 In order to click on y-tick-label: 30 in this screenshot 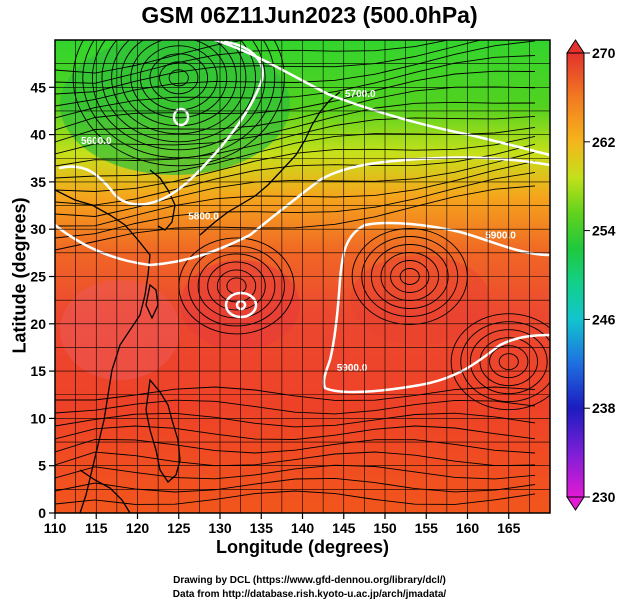, I will do `click(38, 229)`.